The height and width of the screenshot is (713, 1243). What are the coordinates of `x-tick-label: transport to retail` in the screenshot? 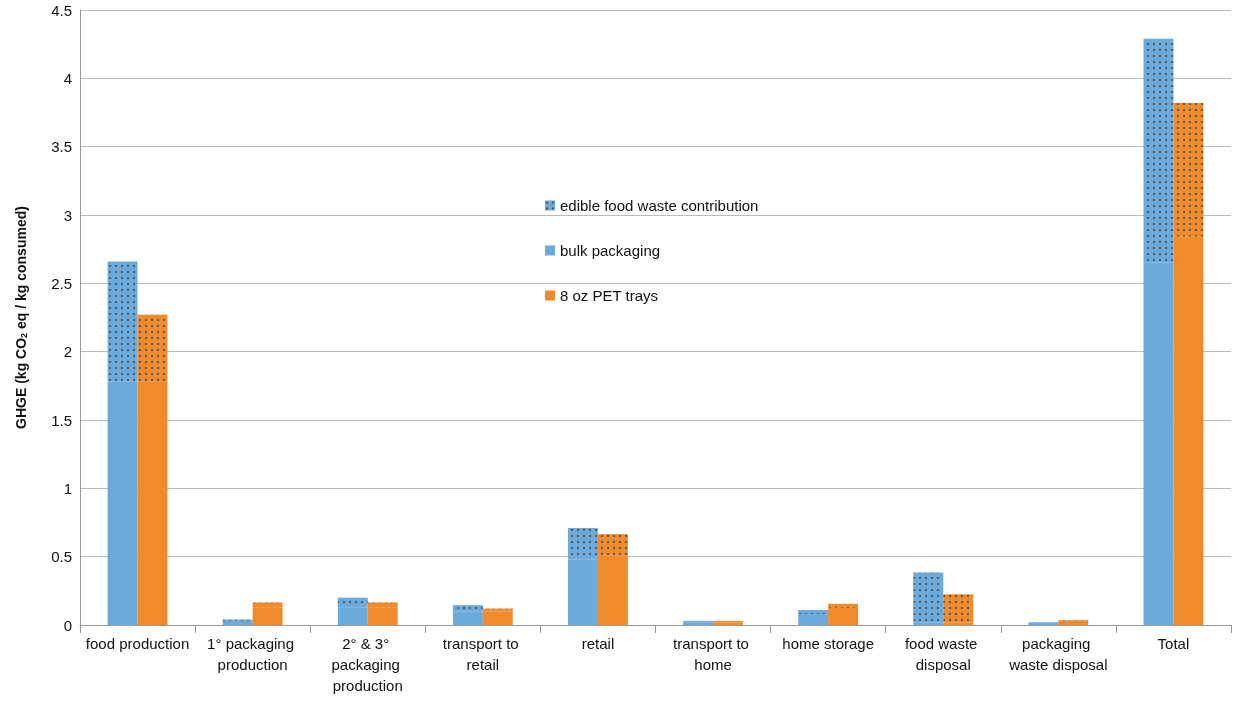 It's located at (482, 654).